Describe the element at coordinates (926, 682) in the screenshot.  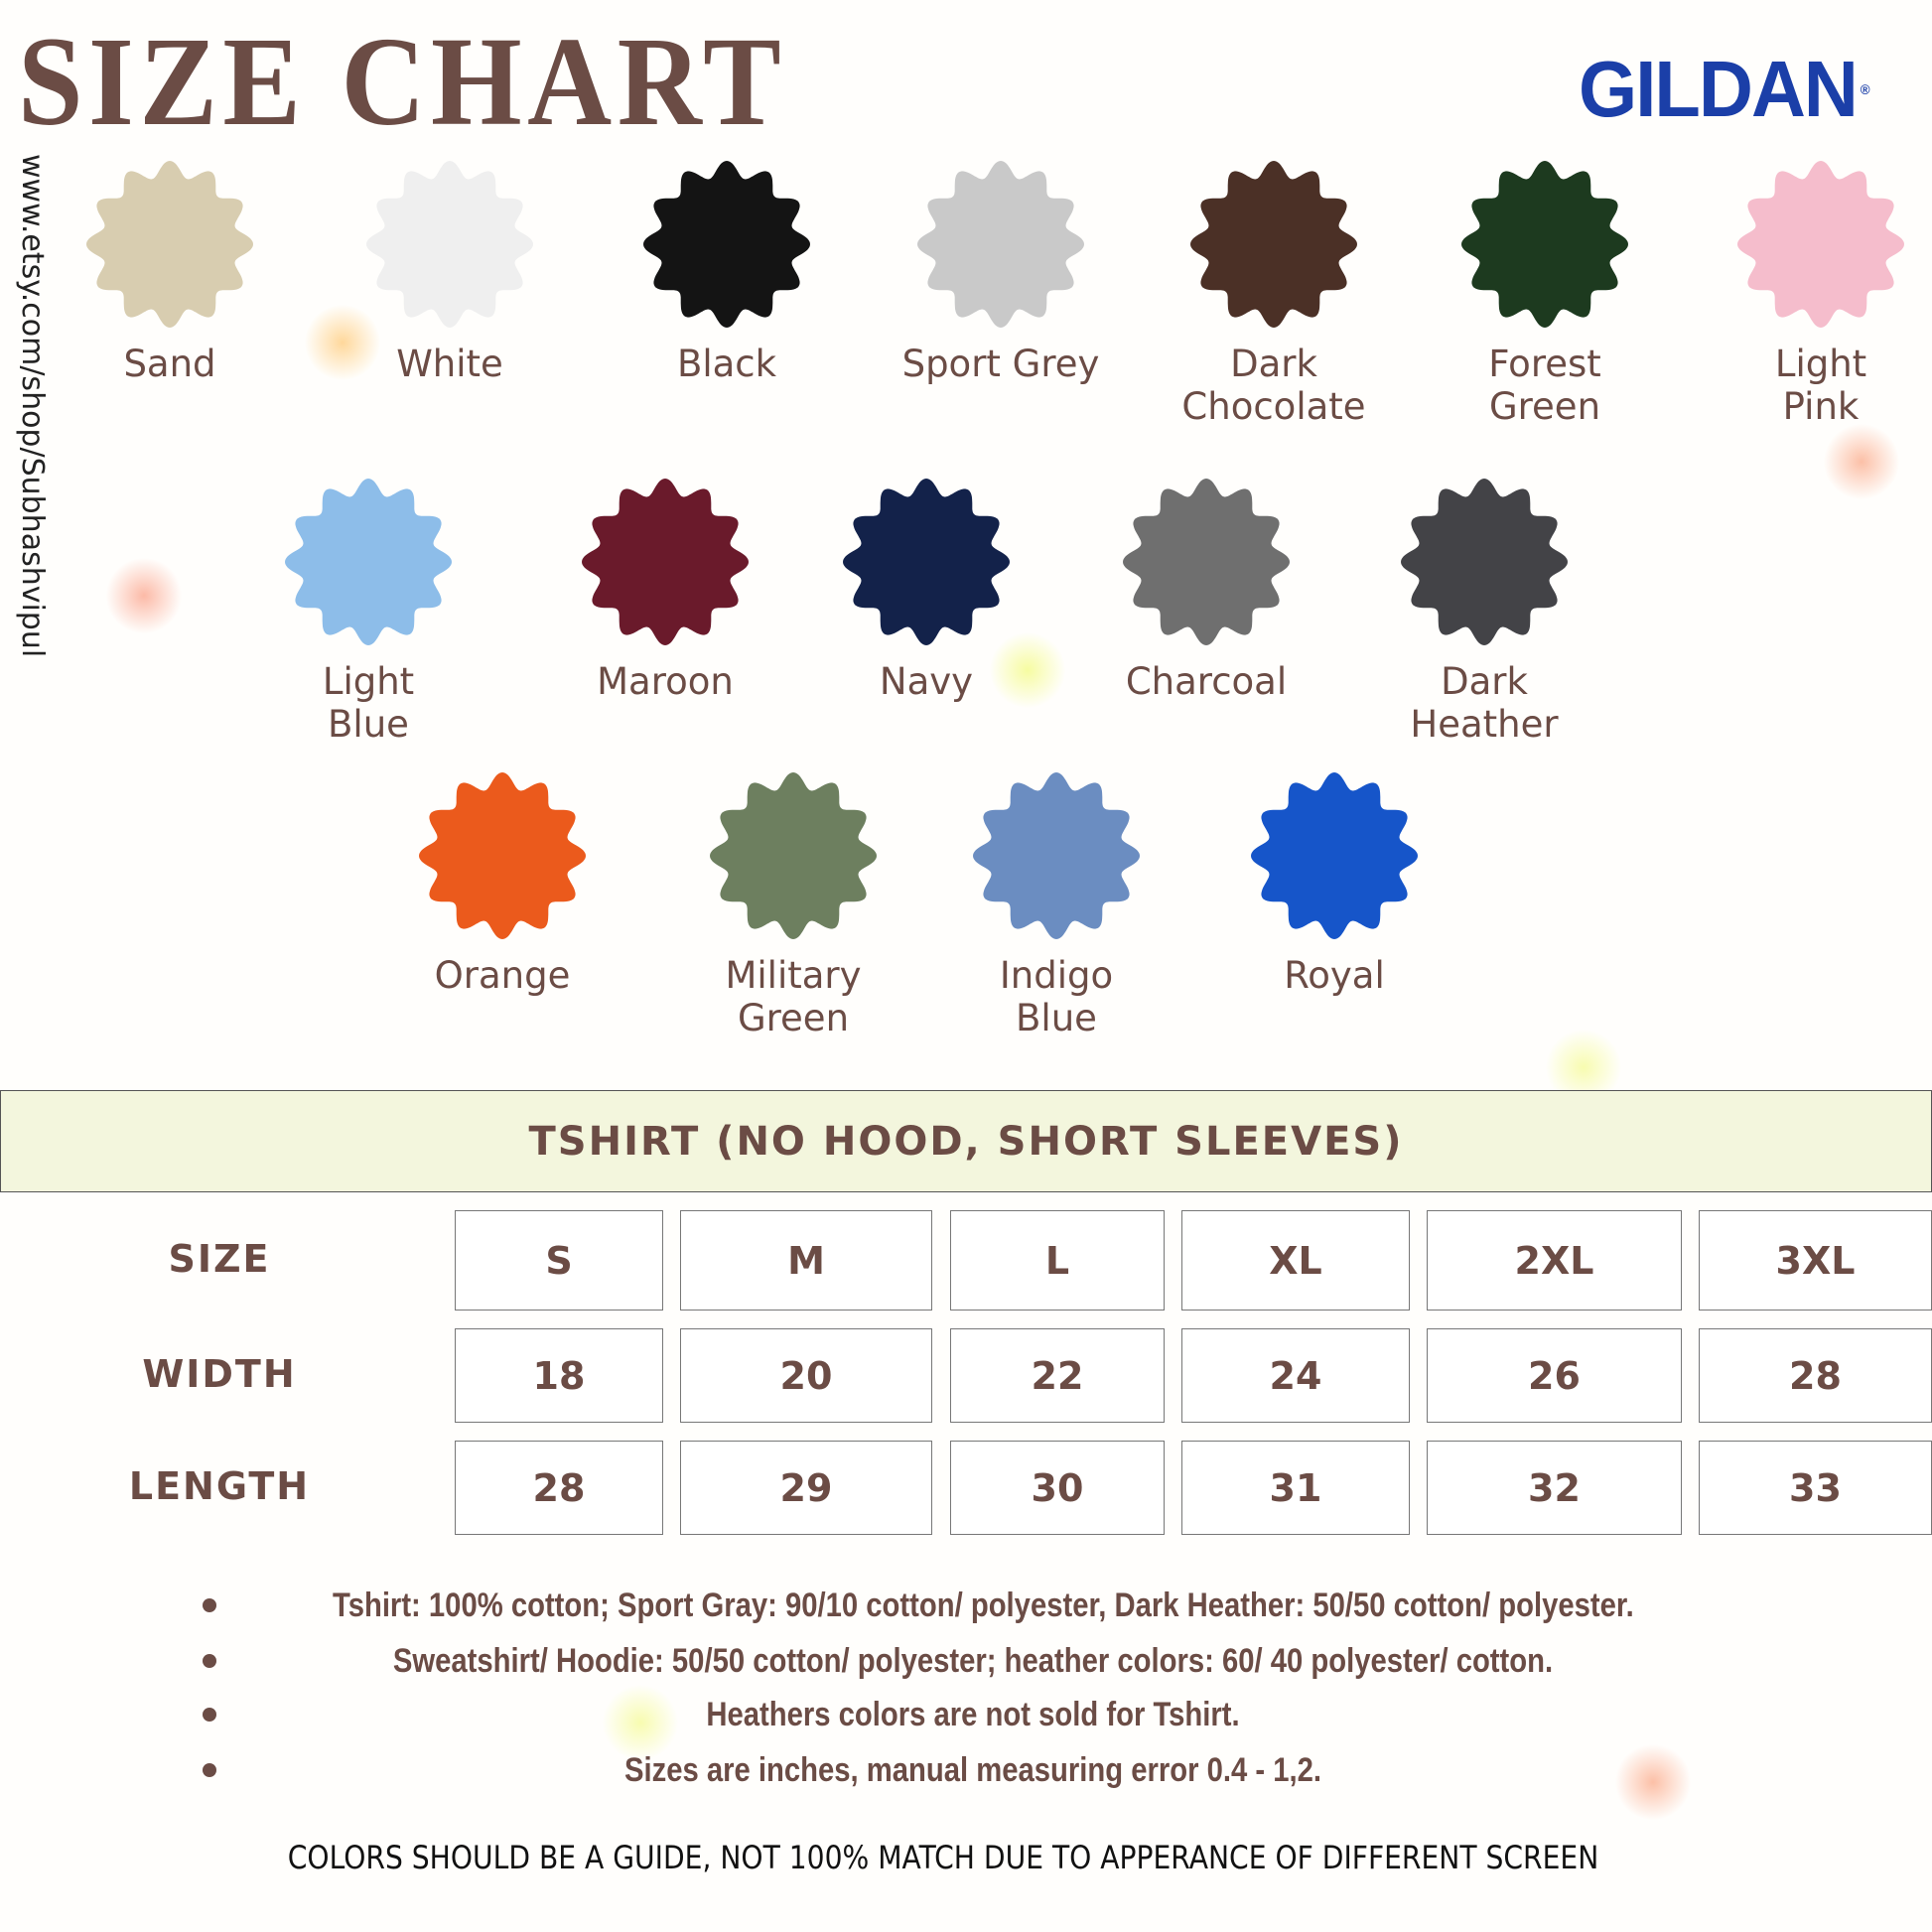
I see `color-label: Navy` at that location.